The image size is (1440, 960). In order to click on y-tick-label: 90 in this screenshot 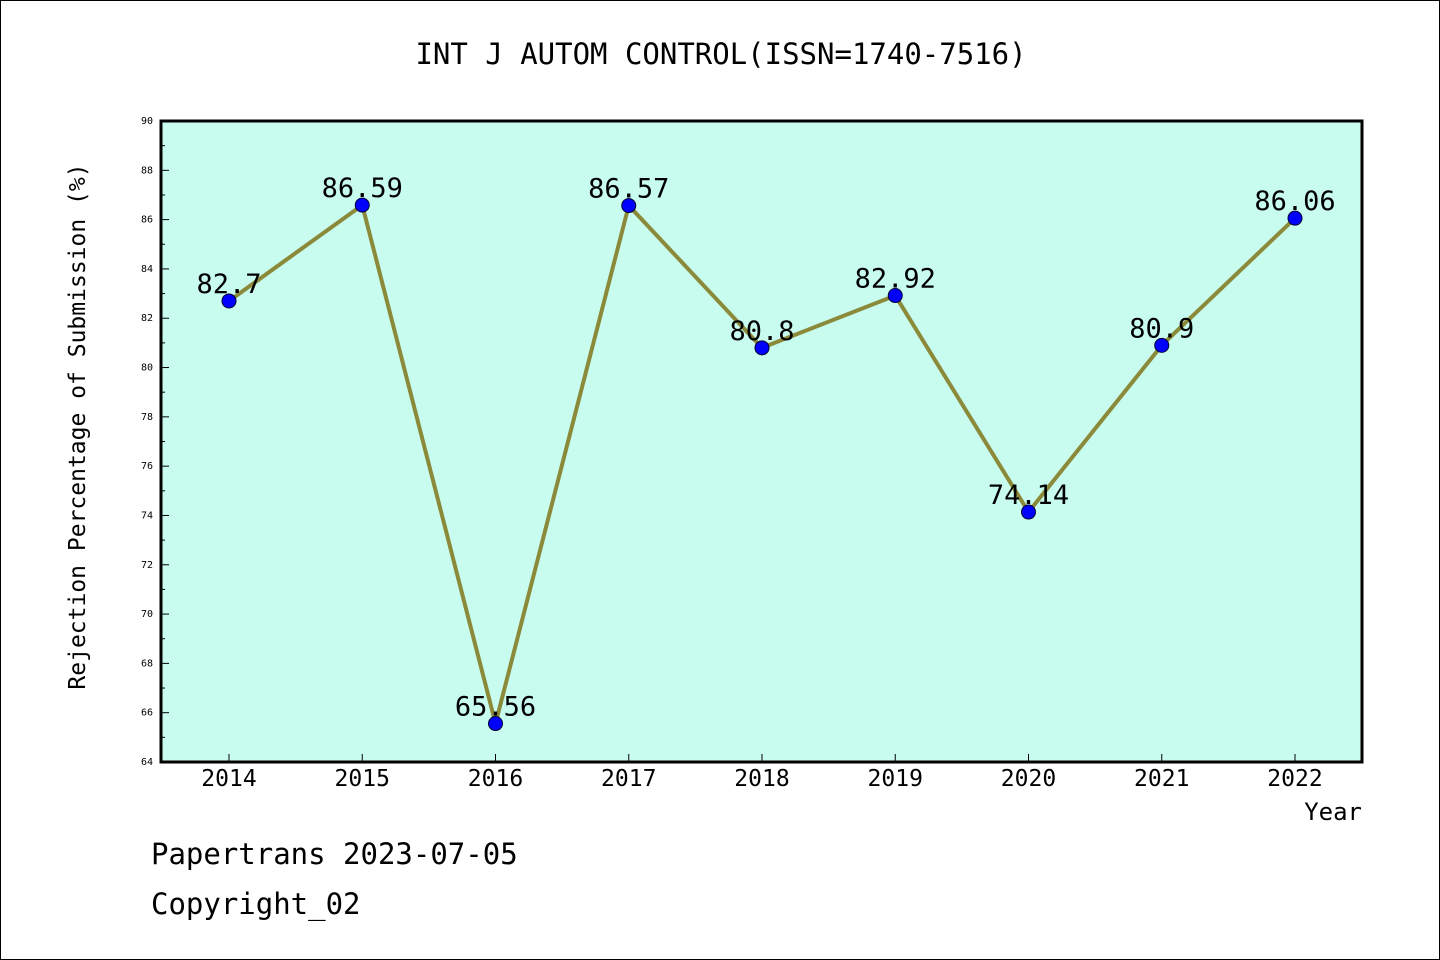, I will do `click(147, 121)`.